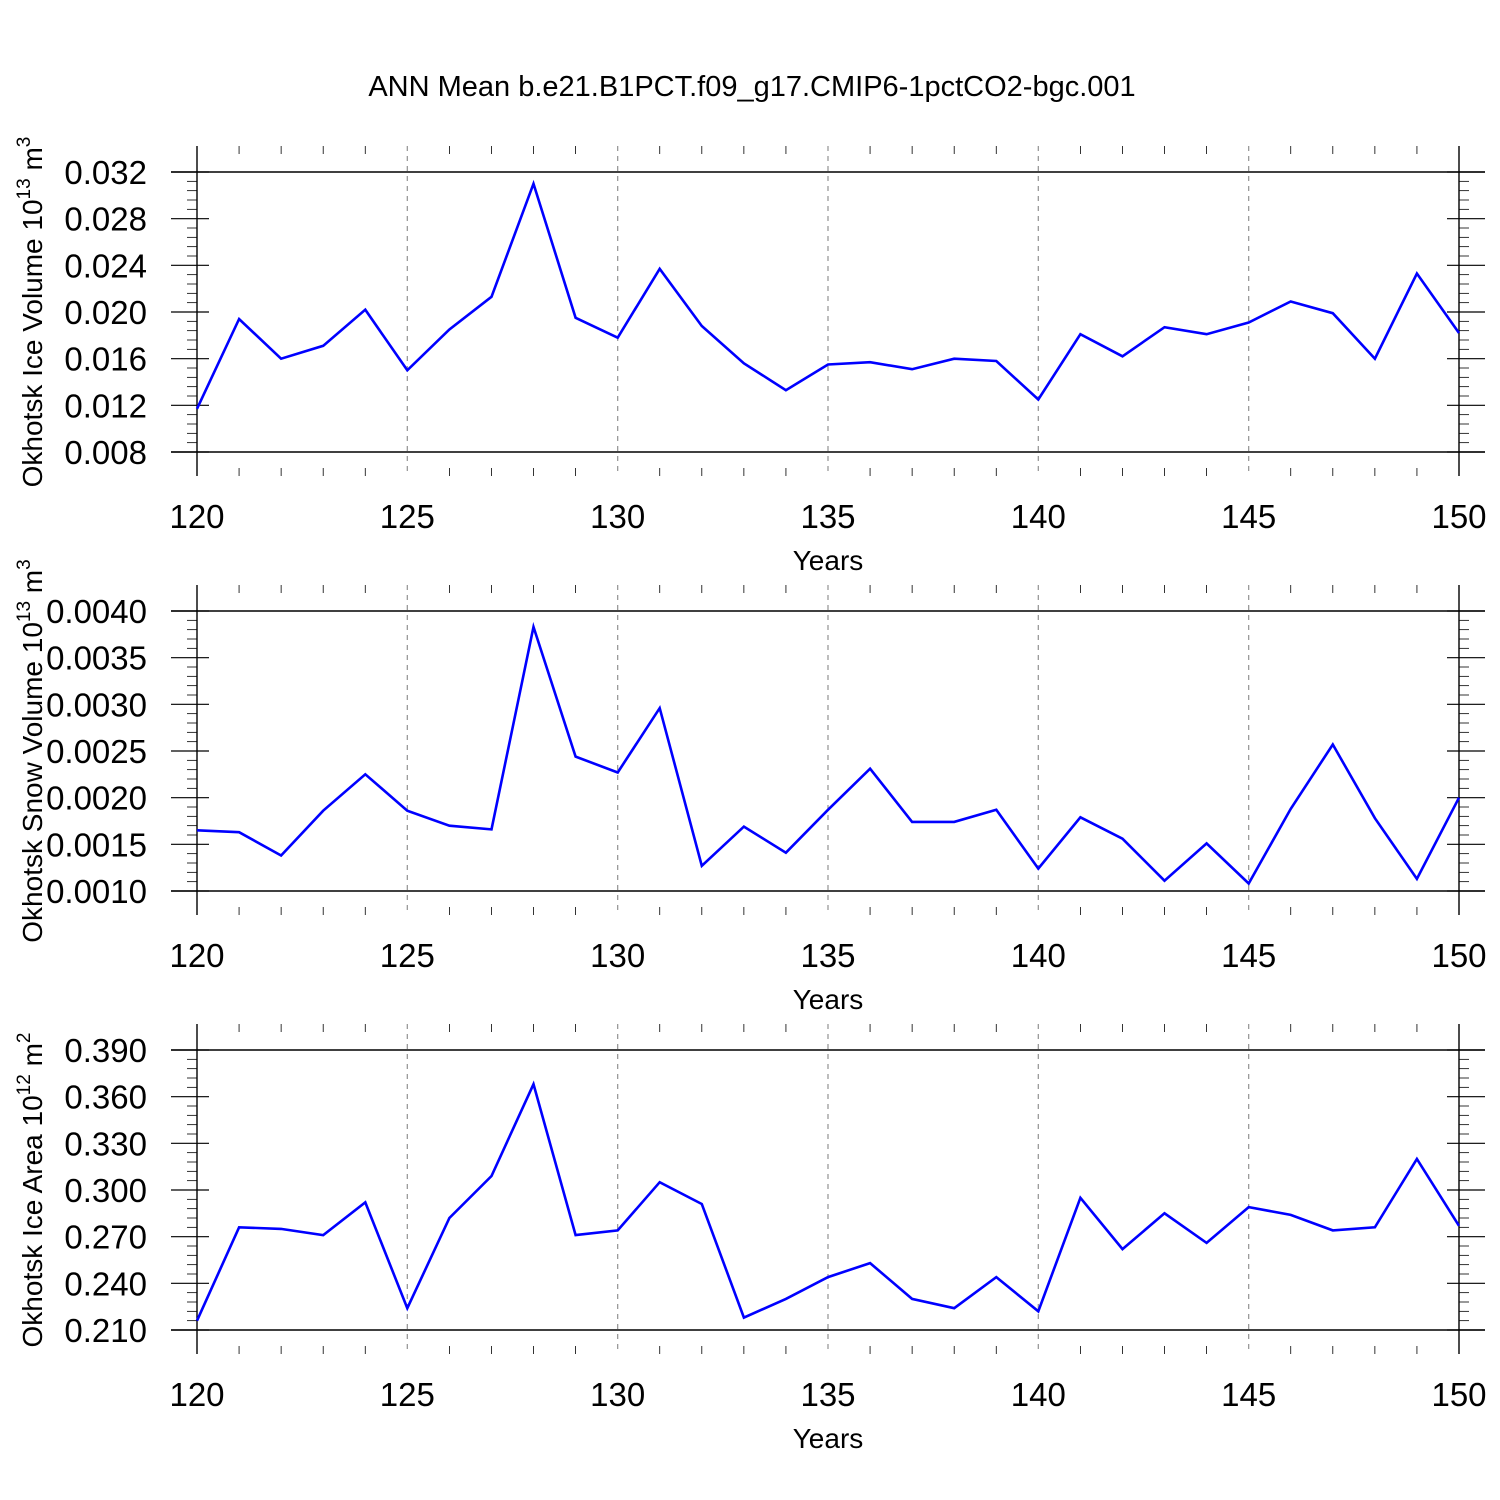 Image resolution: width=1500 pixels, height=1500 pixels. What do you see at coordinates (31, 312) in the screenshot?
I see `y-axis-label: Okhotsk Ice Volume 1013 m3` at bounding box center [31, 312].